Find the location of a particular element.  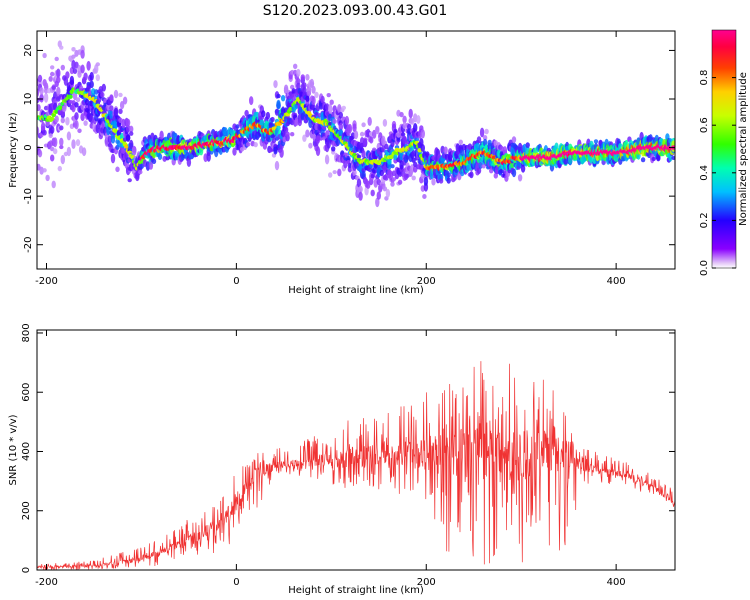

spectrogram-x-tick-label-0: -200 is located at coordinates (46, 281).